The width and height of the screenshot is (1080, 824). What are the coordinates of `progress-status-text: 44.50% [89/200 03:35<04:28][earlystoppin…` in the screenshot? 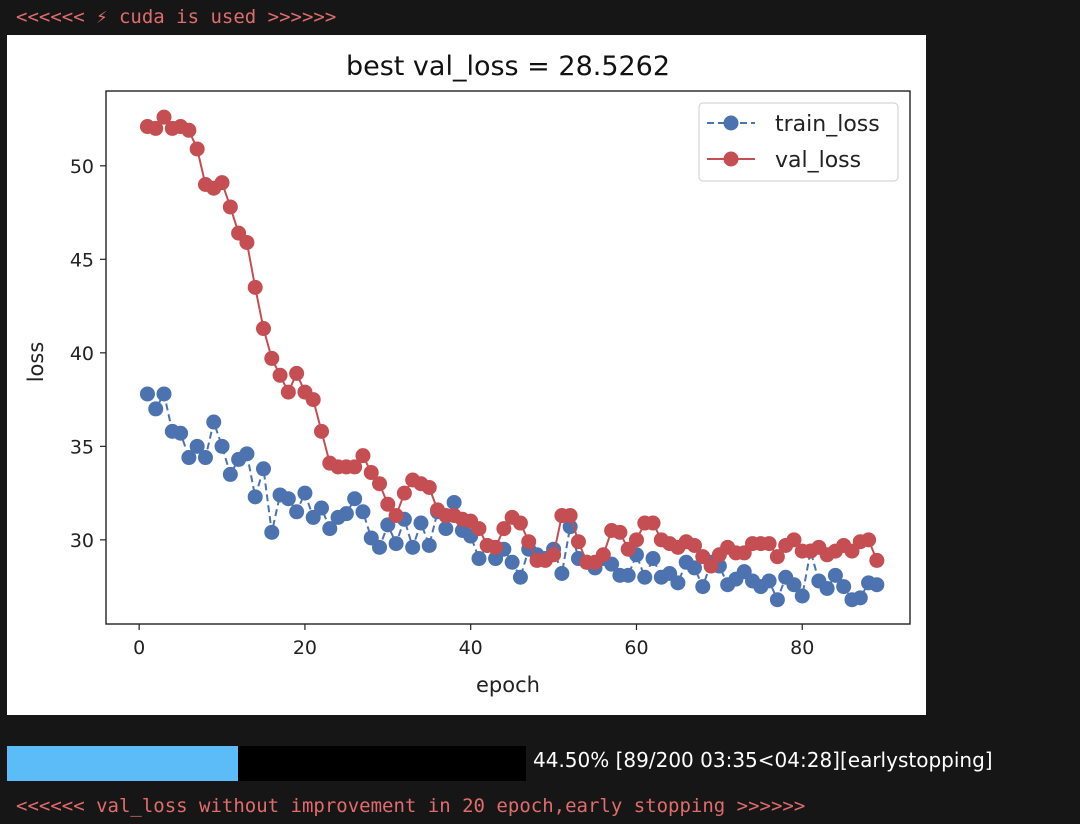 It's located at (763, 760).